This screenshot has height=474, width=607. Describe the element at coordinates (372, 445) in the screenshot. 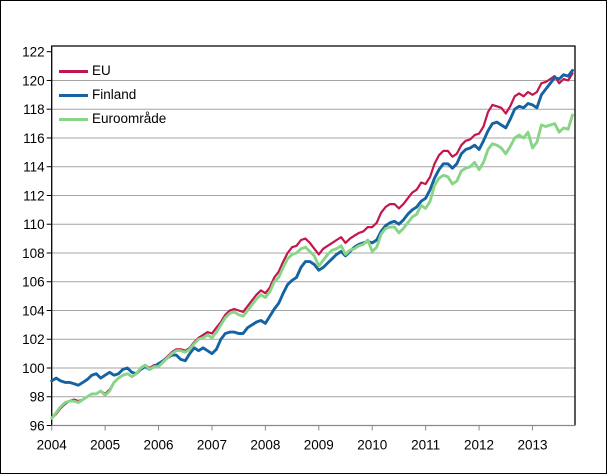

I see `x-tick-label: 2010` at that location.